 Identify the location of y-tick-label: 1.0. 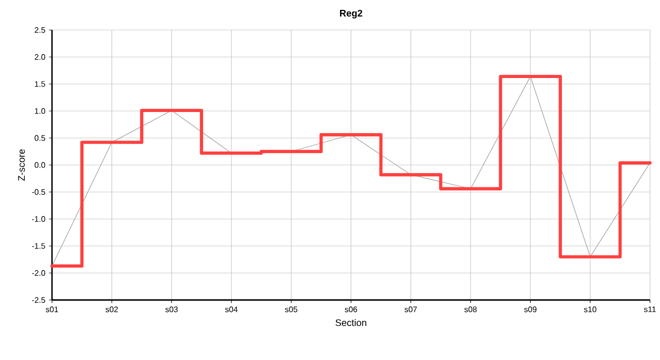
(40, 111).